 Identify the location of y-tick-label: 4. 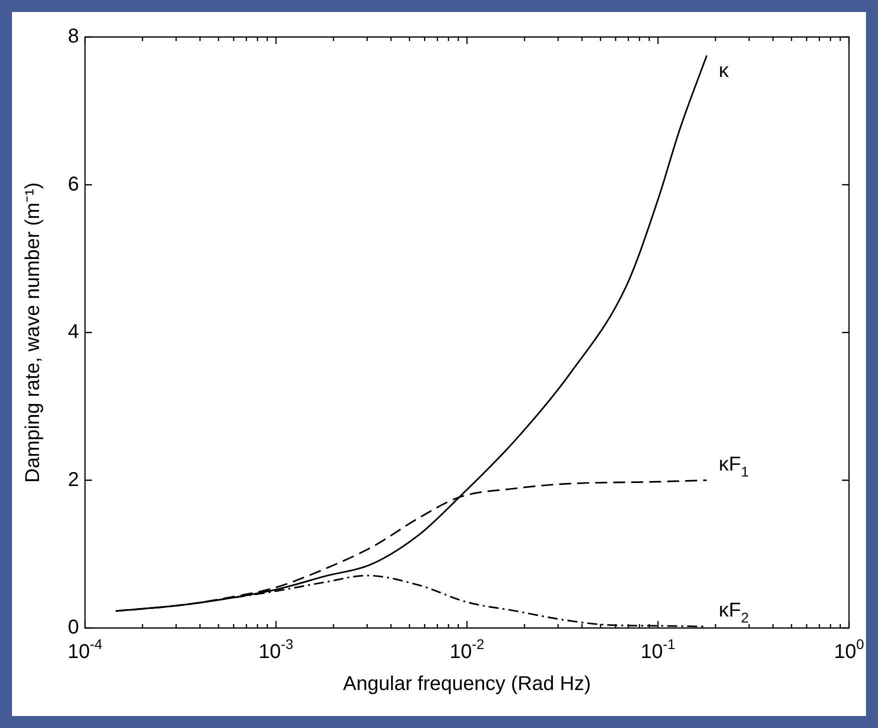
(73, 332).